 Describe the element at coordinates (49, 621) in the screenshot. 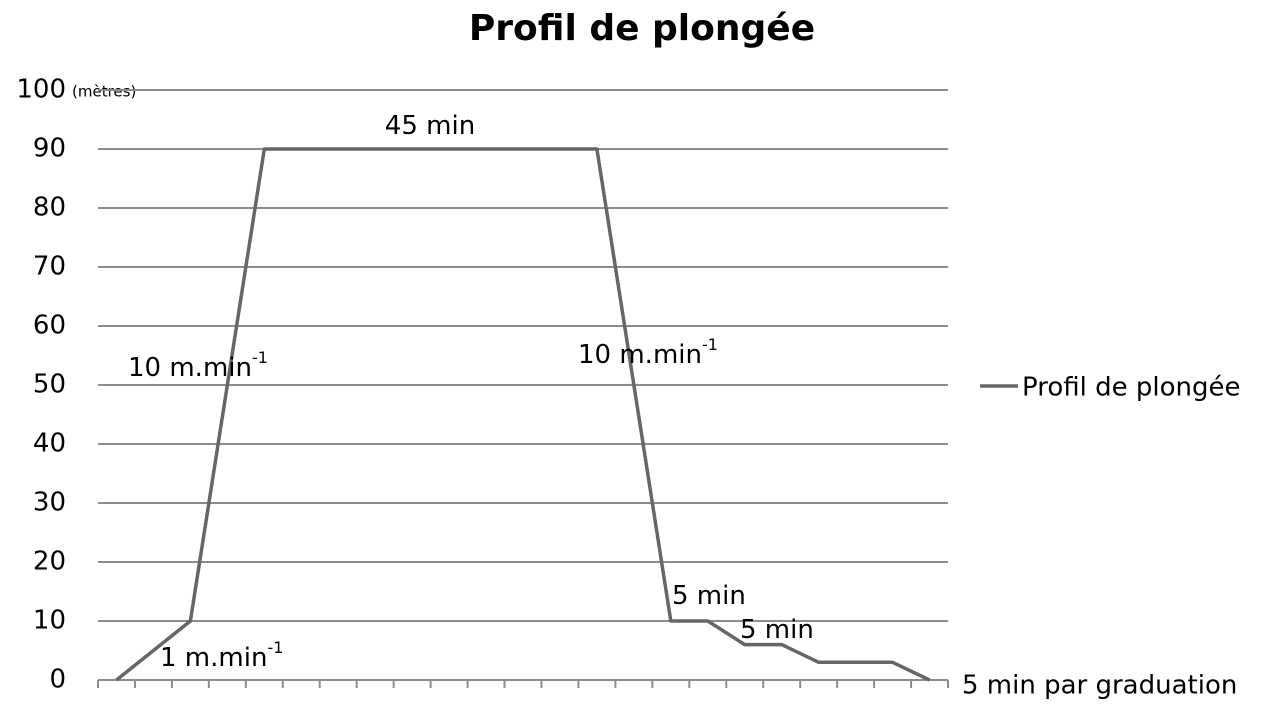

I see `y-tick-label: 10` at that location.